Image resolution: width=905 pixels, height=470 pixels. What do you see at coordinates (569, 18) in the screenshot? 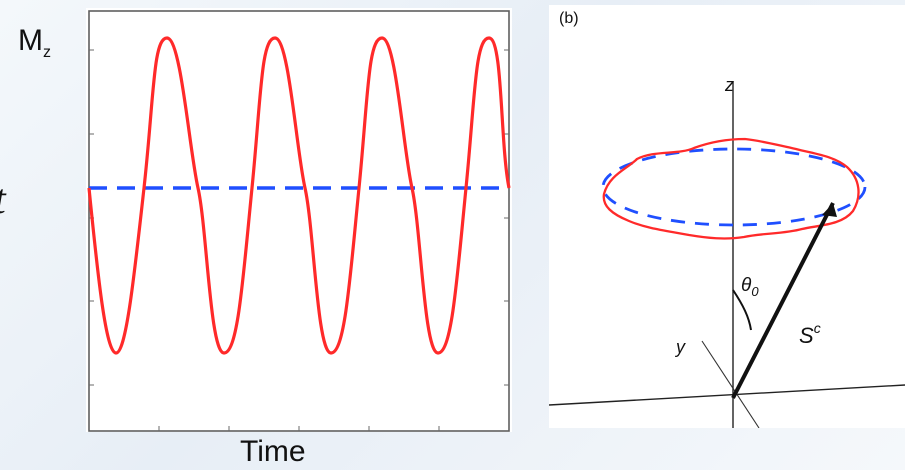
I see `panel-b-label: (b)` at bounding box center [569, 18].